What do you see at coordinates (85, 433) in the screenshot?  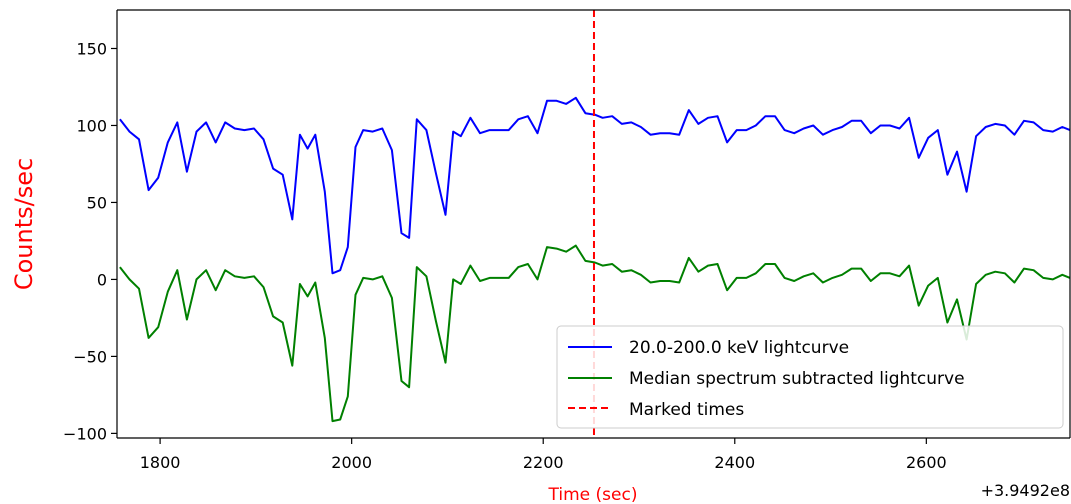 I see `y-tick-label: −100` at bounding box center [85, 433].